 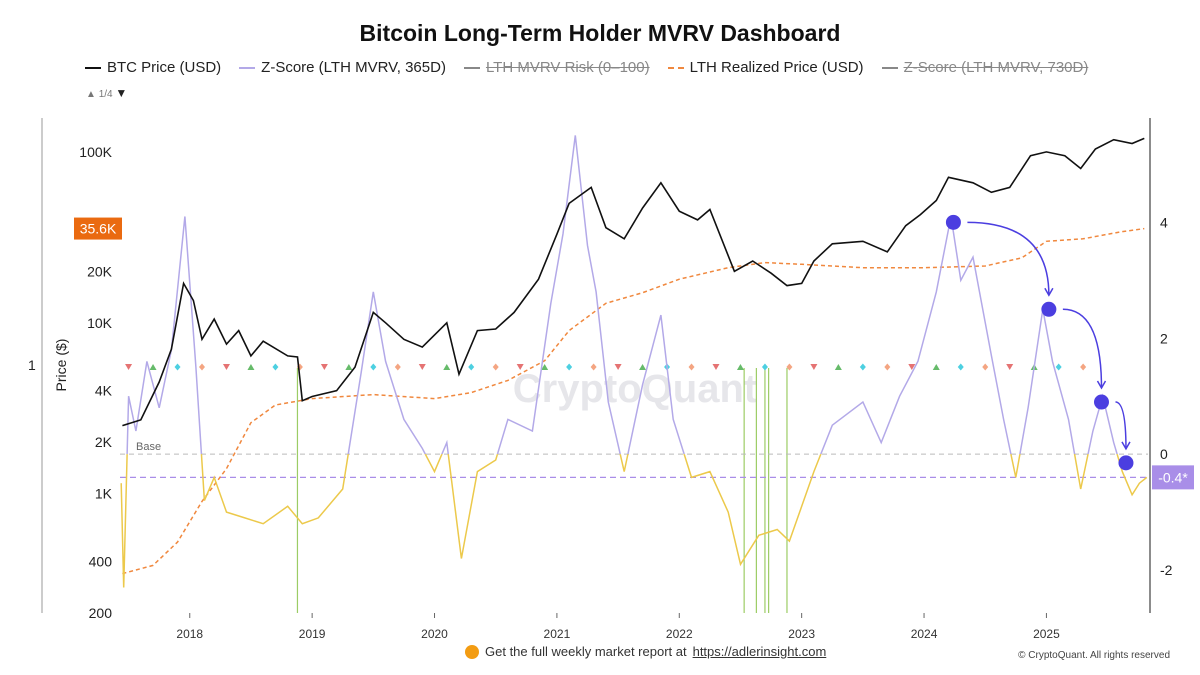 I want to click on base-label: Base, so click(x=148, y=447).